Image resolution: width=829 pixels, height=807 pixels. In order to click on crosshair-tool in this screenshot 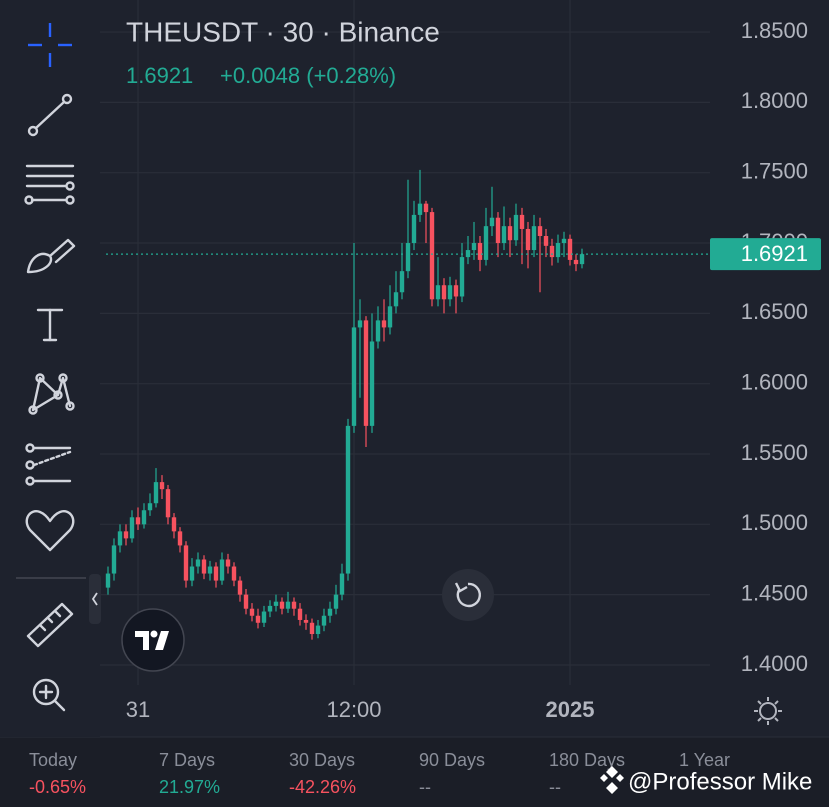, I will do `click(50, 45)`.